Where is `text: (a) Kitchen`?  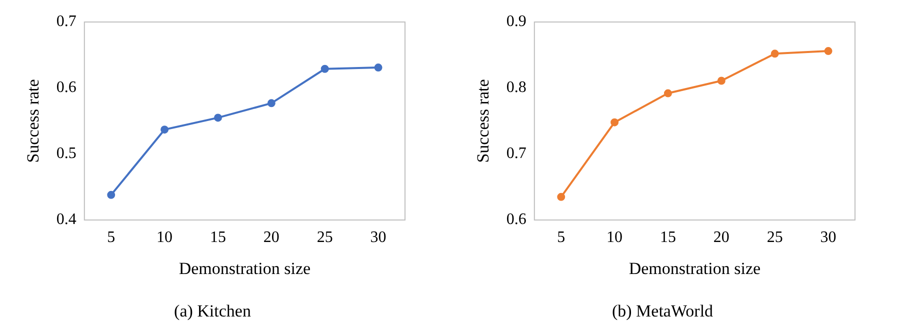 text: (a) Kitchen is located at coordinates (213, 310).